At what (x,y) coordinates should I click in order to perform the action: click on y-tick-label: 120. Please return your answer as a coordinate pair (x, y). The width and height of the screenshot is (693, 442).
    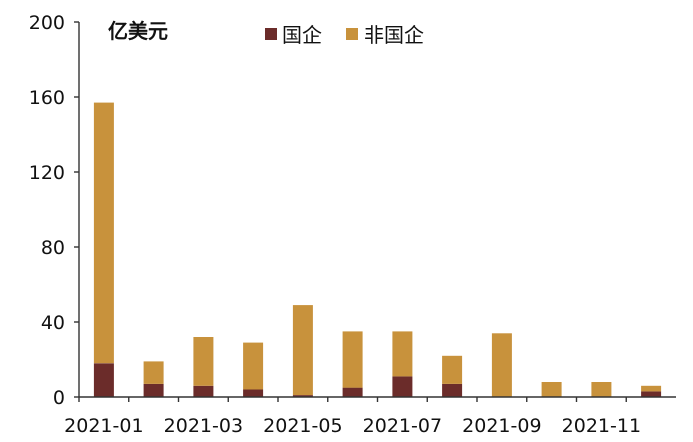
    Looking at the image, I should click on (47, 173).